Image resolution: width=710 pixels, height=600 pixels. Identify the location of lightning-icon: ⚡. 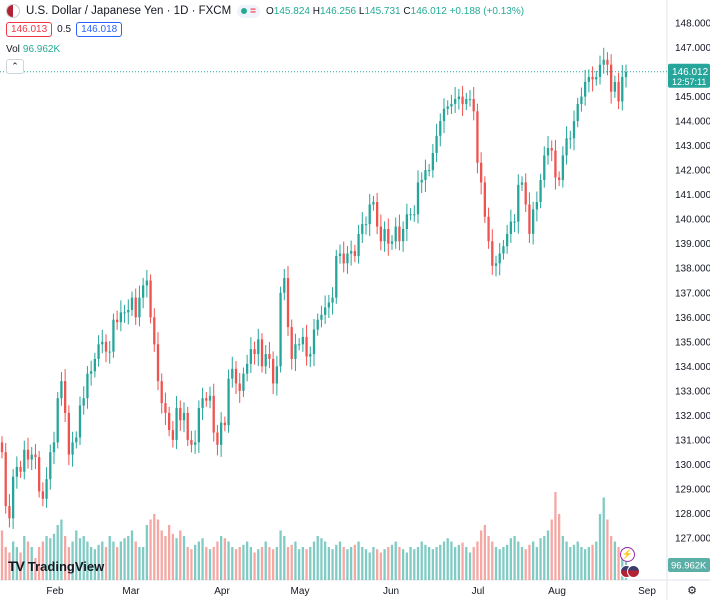
(627, 554).